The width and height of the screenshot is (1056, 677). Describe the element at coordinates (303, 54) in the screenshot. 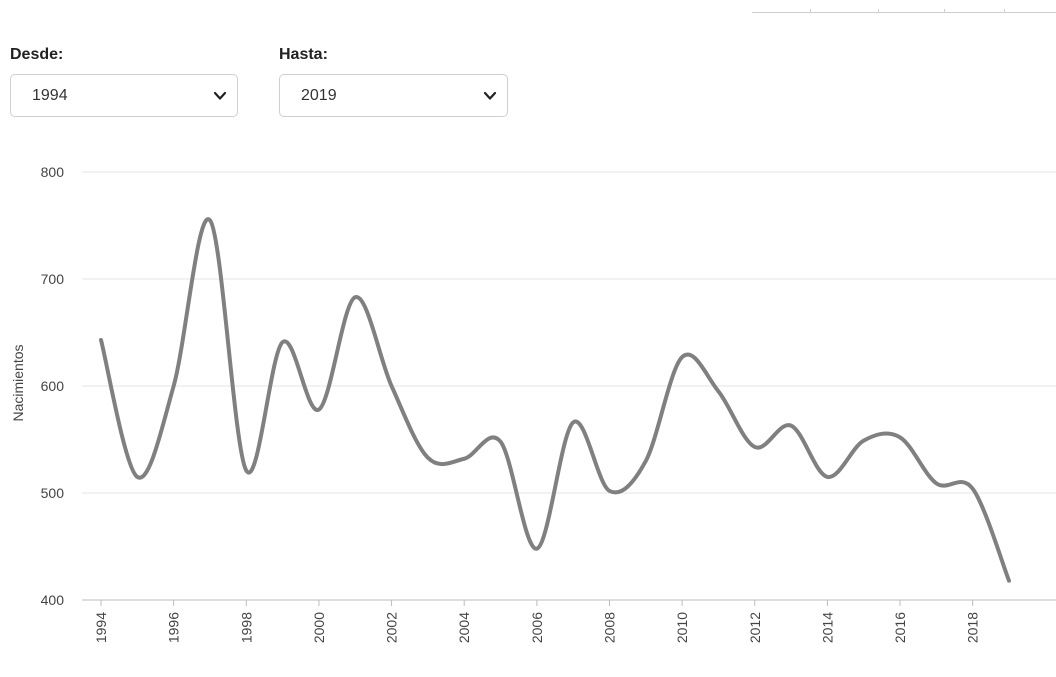

I see `to-label: Hasta:` at that location.